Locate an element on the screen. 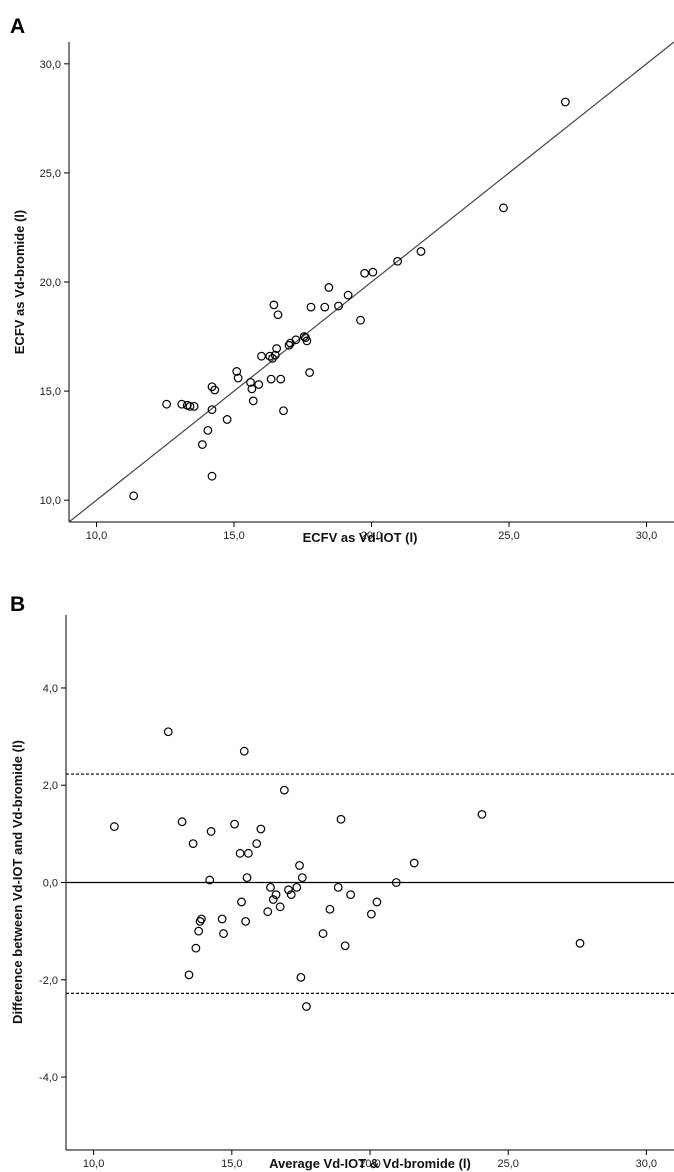 The image size is (674, 1172). panel-b-y-ticks: -4,0 -2,0 0,0 2,0 4,0 is located at coordinates (52, 883).